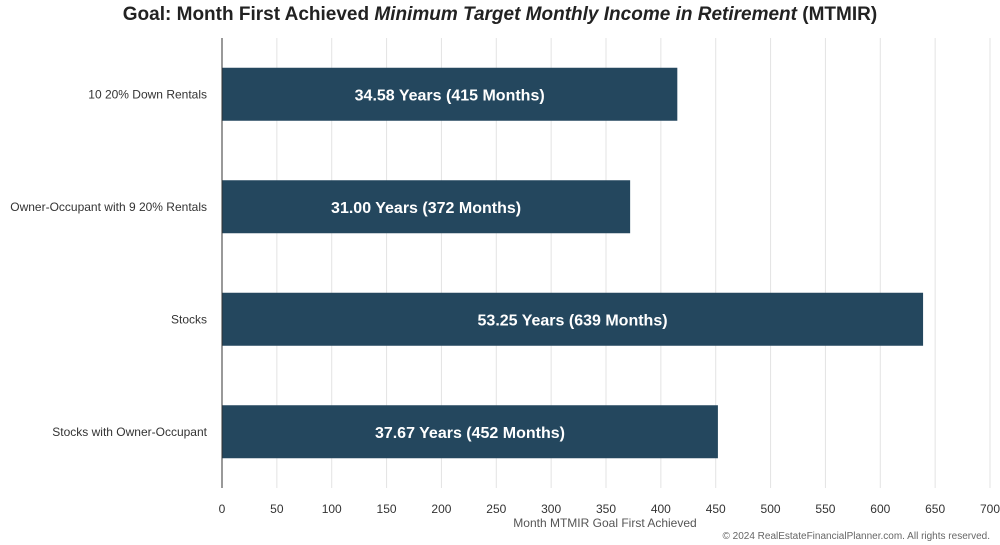 This screenshot has width=1000, height=545. Describe the element at coordinates (606, 509) in the screenshot. I see `x-tick-label: 350` at that location.